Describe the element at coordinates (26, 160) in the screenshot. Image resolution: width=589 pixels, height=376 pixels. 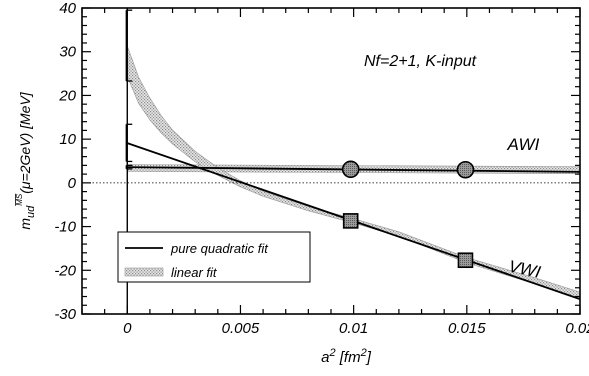
I see `y-axis-title: mudMS(μ=2GeV) [MeV]` at that location.